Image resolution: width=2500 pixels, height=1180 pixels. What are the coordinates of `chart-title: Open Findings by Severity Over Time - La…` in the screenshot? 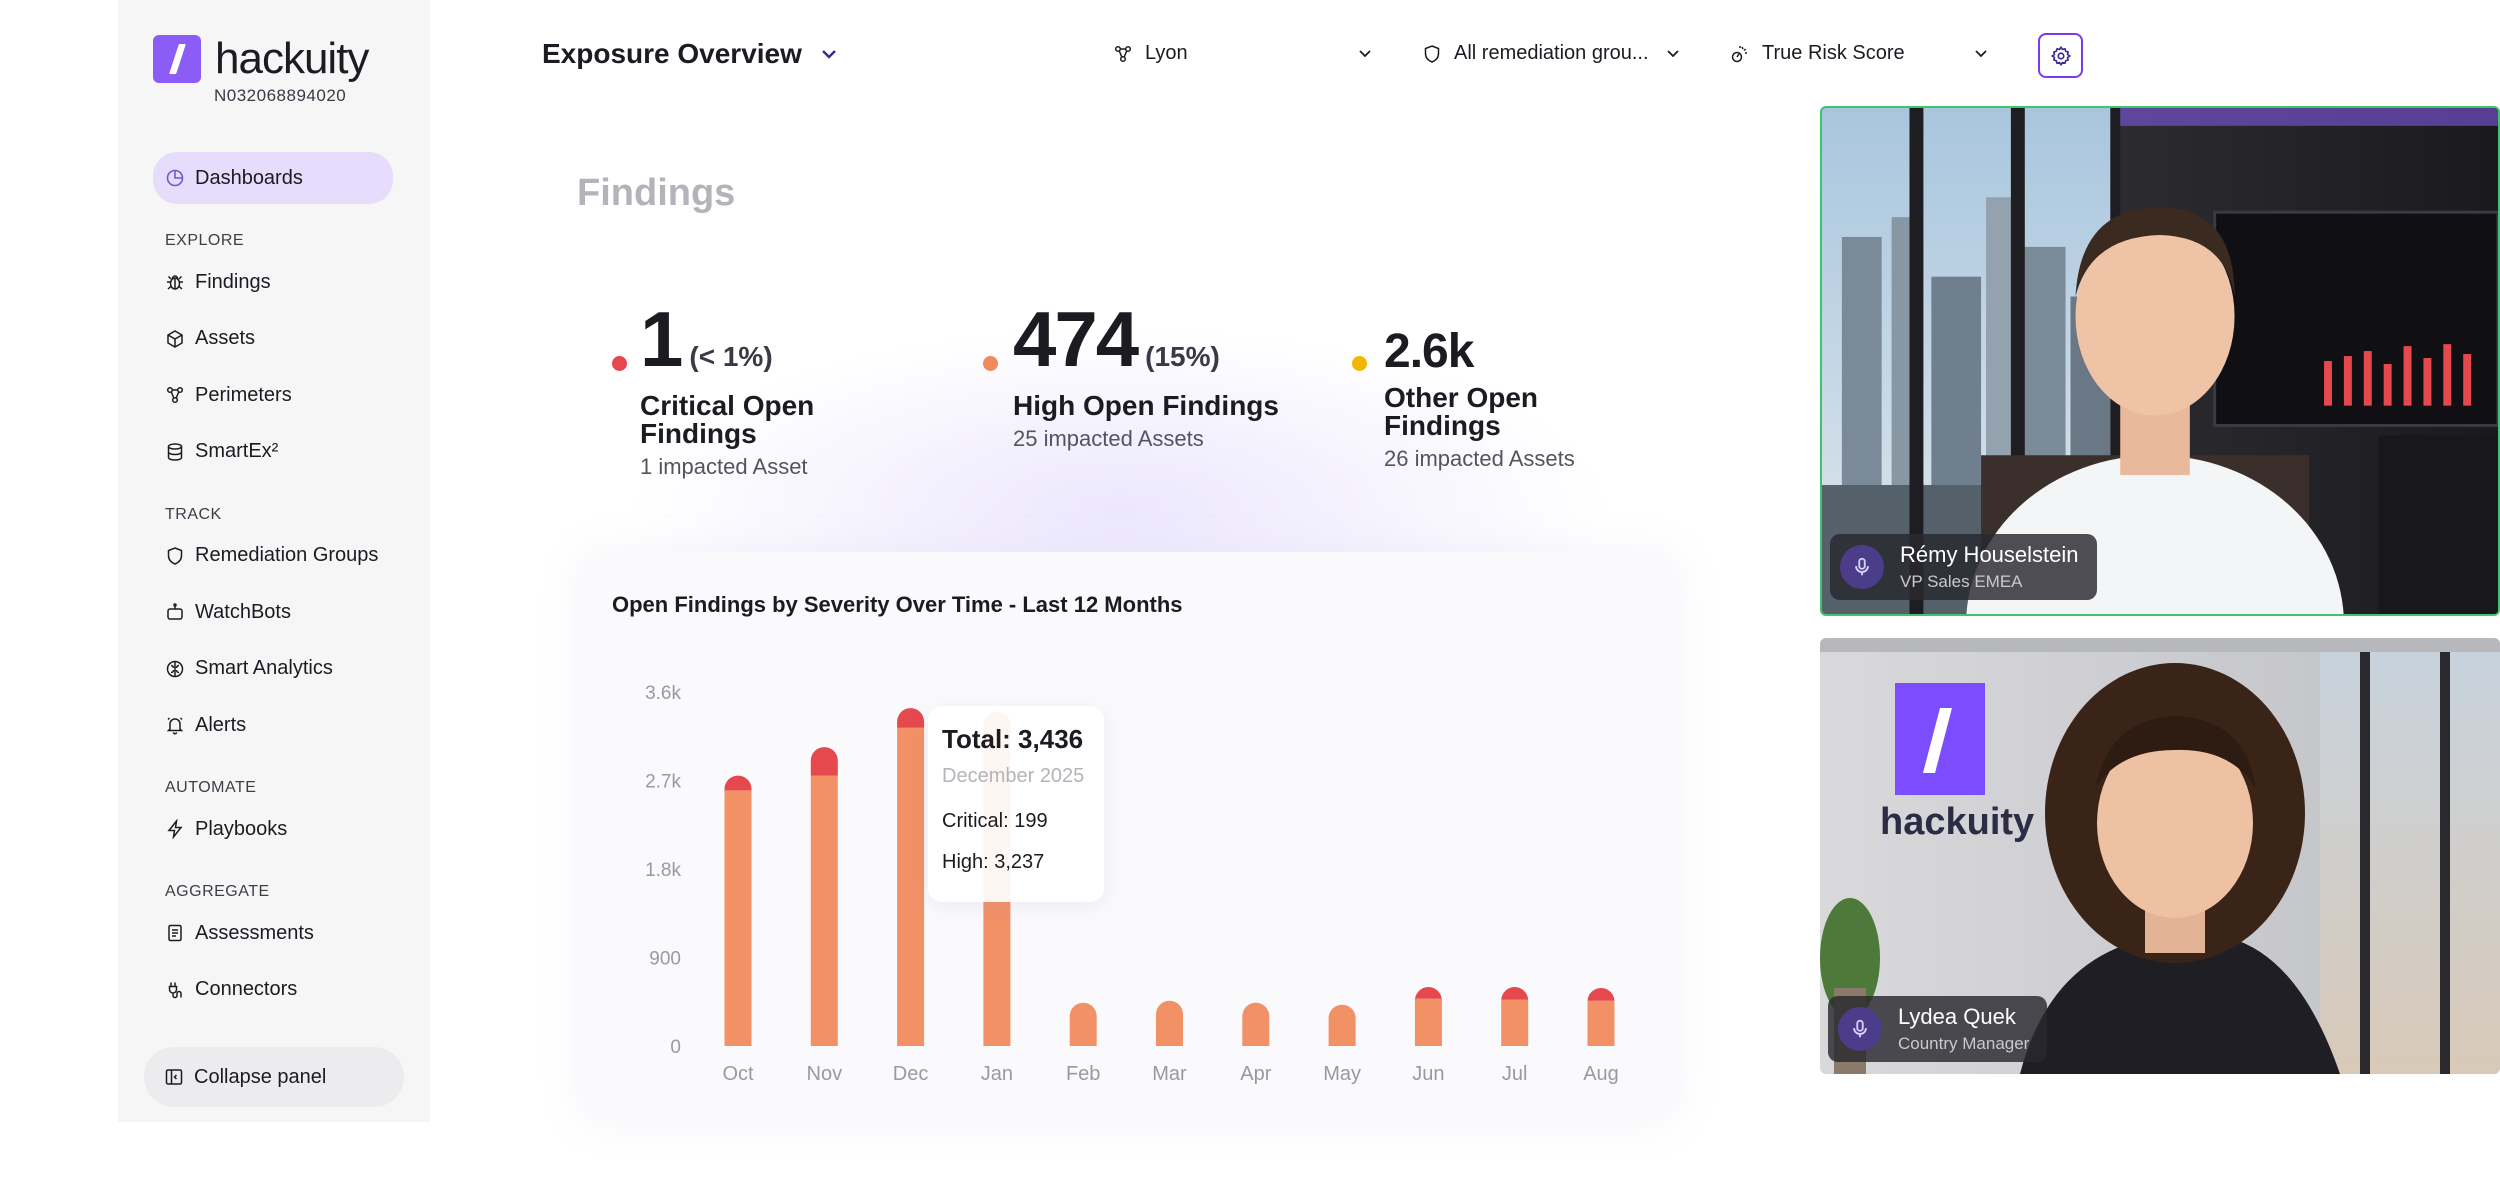 It's located at (897, 604).